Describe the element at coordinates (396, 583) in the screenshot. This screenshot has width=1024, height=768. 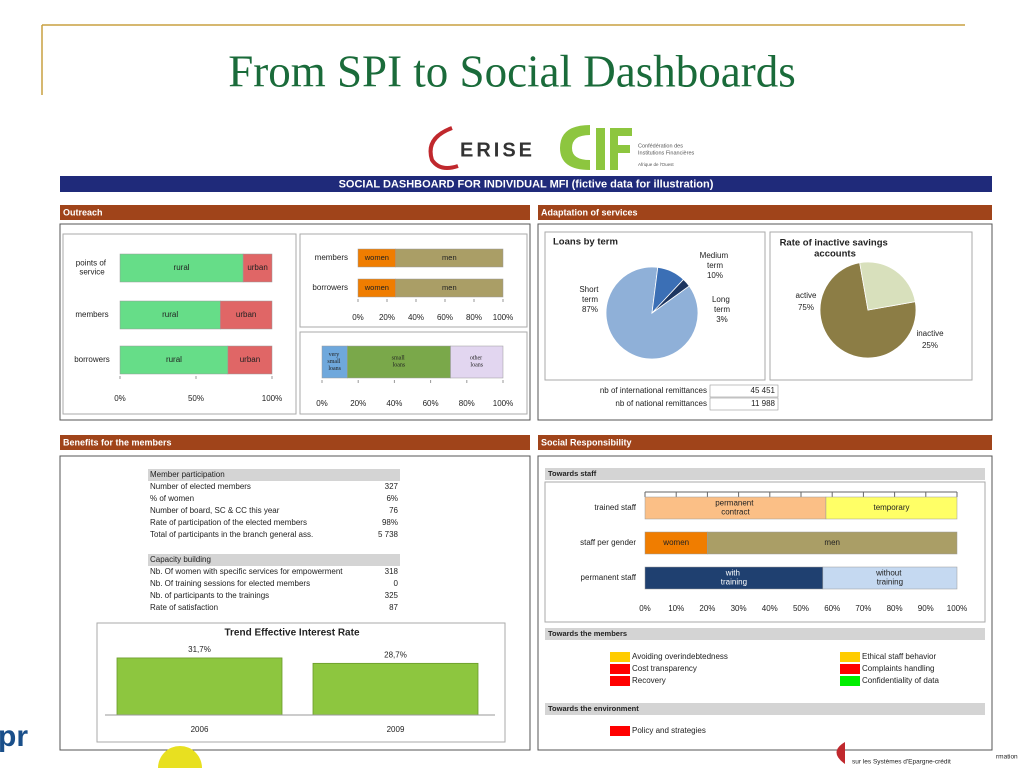
I see `table-value: 0` at that location.